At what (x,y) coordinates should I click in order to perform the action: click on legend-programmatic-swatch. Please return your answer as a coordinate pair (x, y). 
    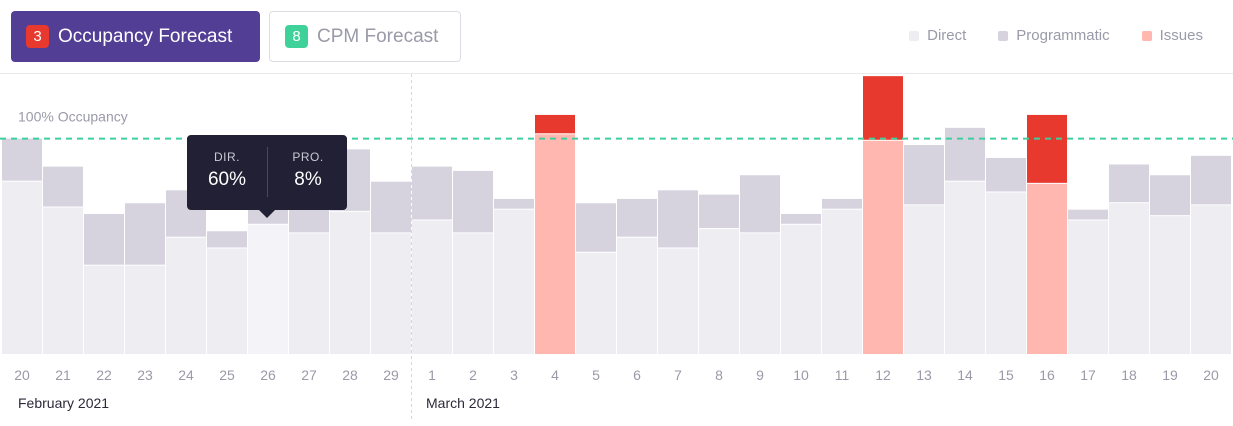
    Looking at the image, I should click on (1003, 35).